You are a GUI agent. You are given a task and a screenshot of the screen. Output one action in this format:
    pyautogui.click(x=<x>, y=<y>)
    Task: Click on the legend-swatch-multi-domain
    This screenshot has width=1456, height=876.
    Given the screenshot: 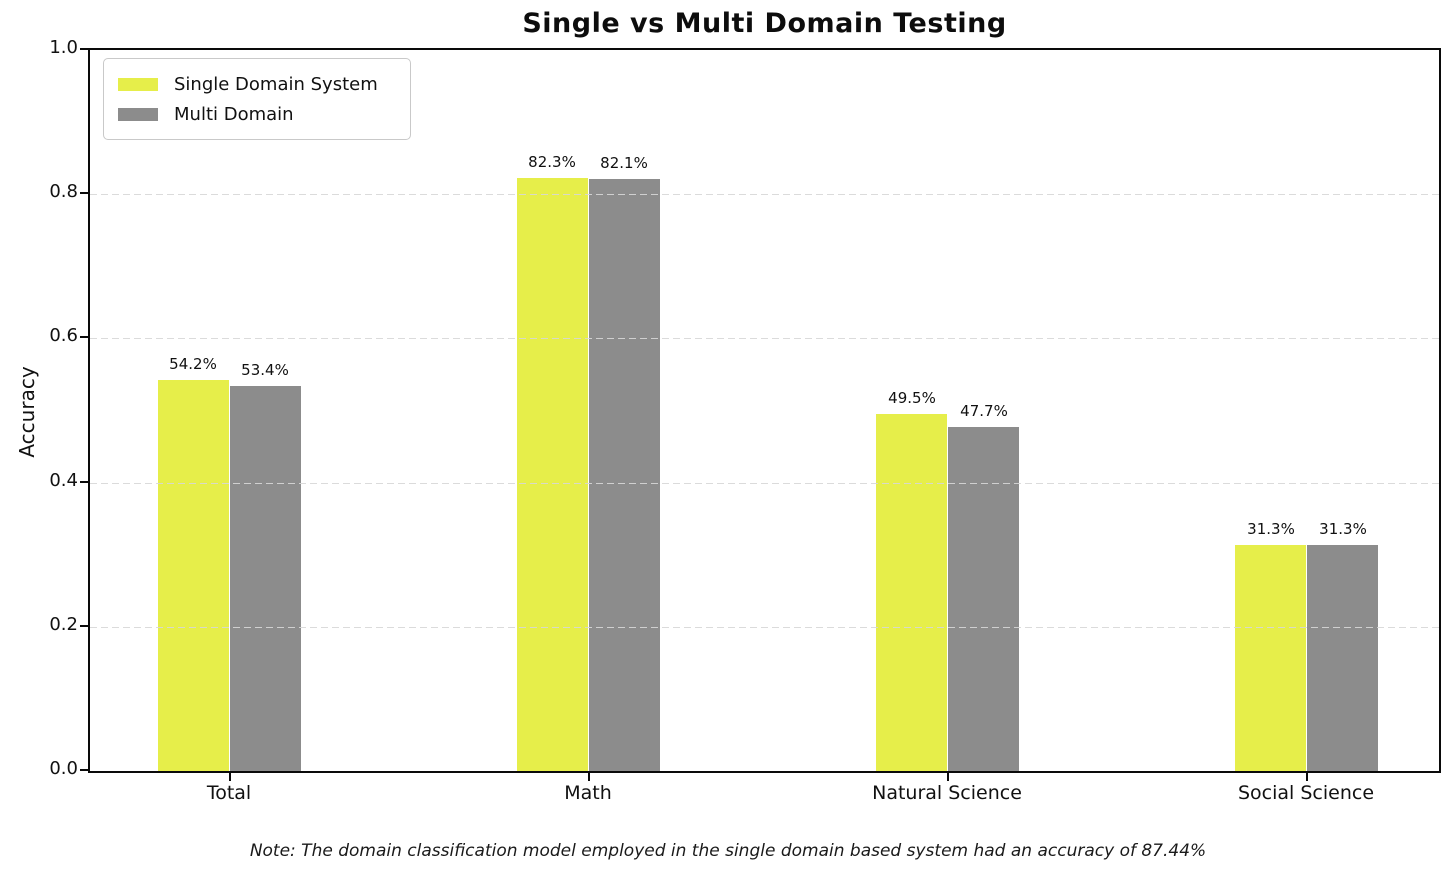 What is the action you would take?
    pyautogui.click(x=138, y=114)
    